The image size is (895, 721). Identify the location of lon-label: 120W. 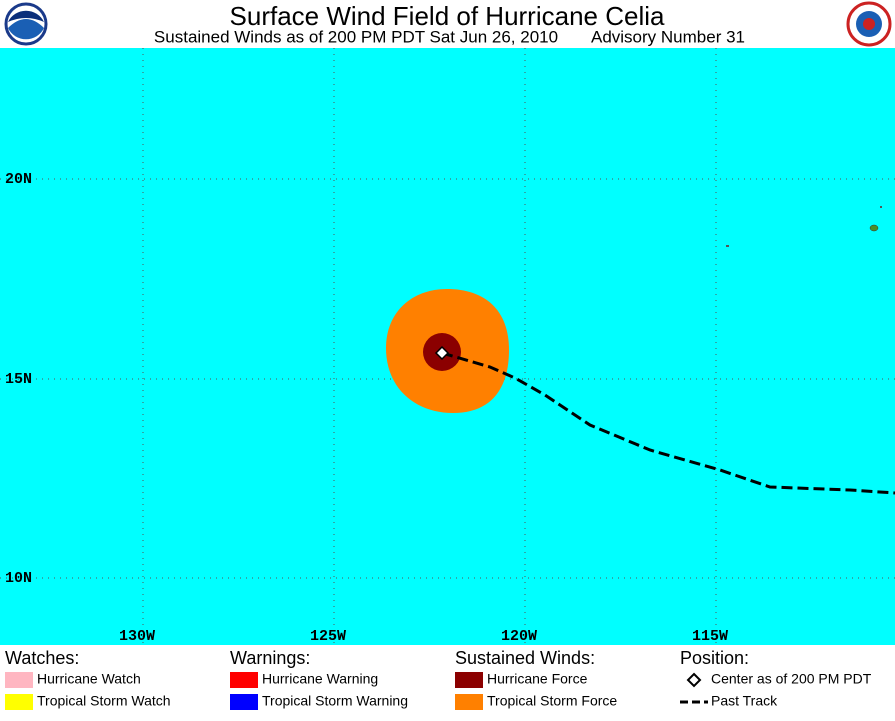
(519, 636).